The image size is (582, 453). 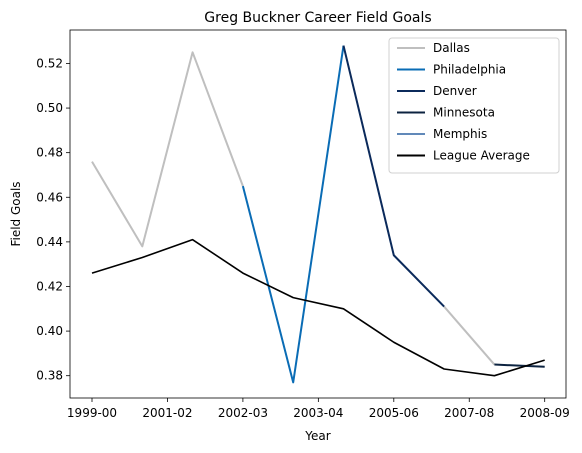 What do you see at coordinates (481, 156) in the screenshot?
I see `legend-label: League Average` at bounding box center [481, 156].